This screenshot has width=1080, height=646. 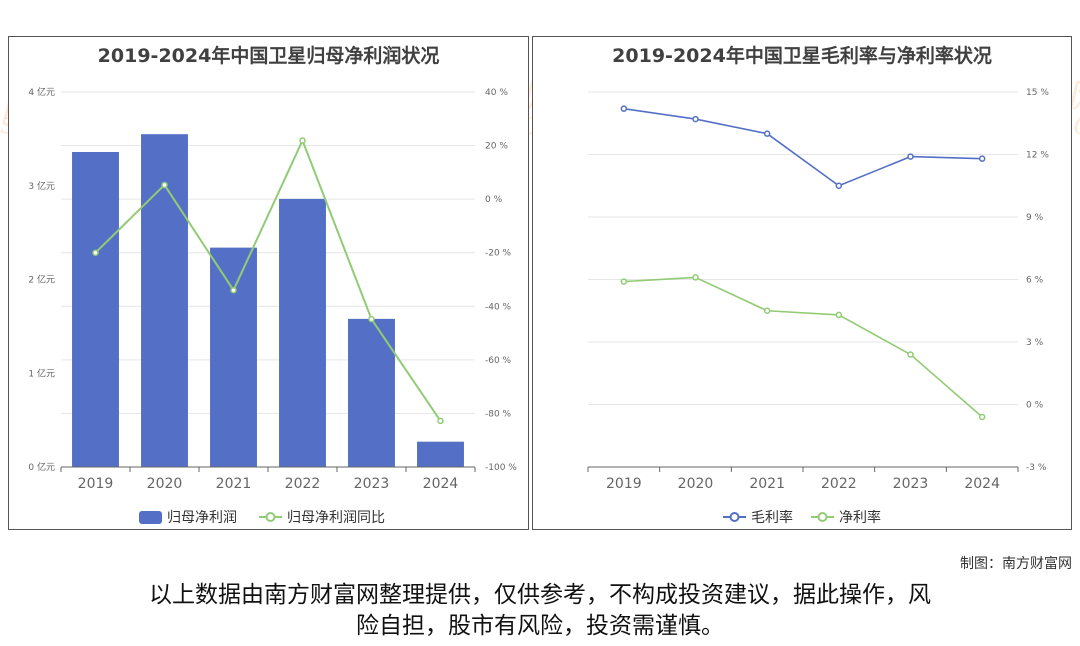 I want to click on y-right-tick-label: 3 %, so click(x=1035, y=343).